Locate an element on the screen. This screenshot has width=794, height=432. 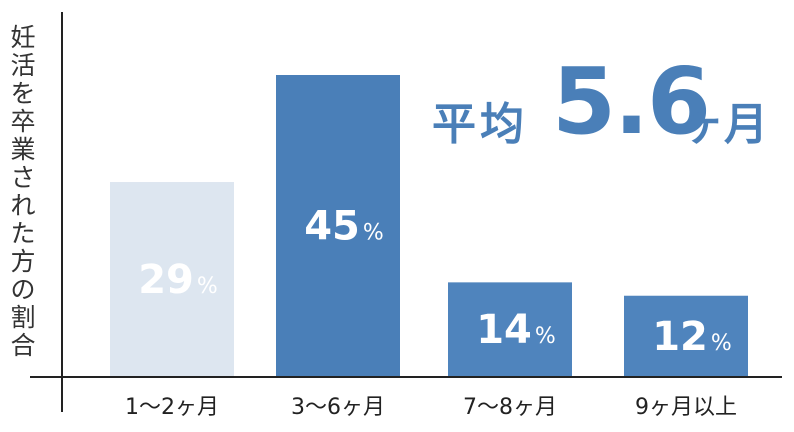
x-tick-label-2: 3〜6ヶ月 is located at coordinates (338, 407).